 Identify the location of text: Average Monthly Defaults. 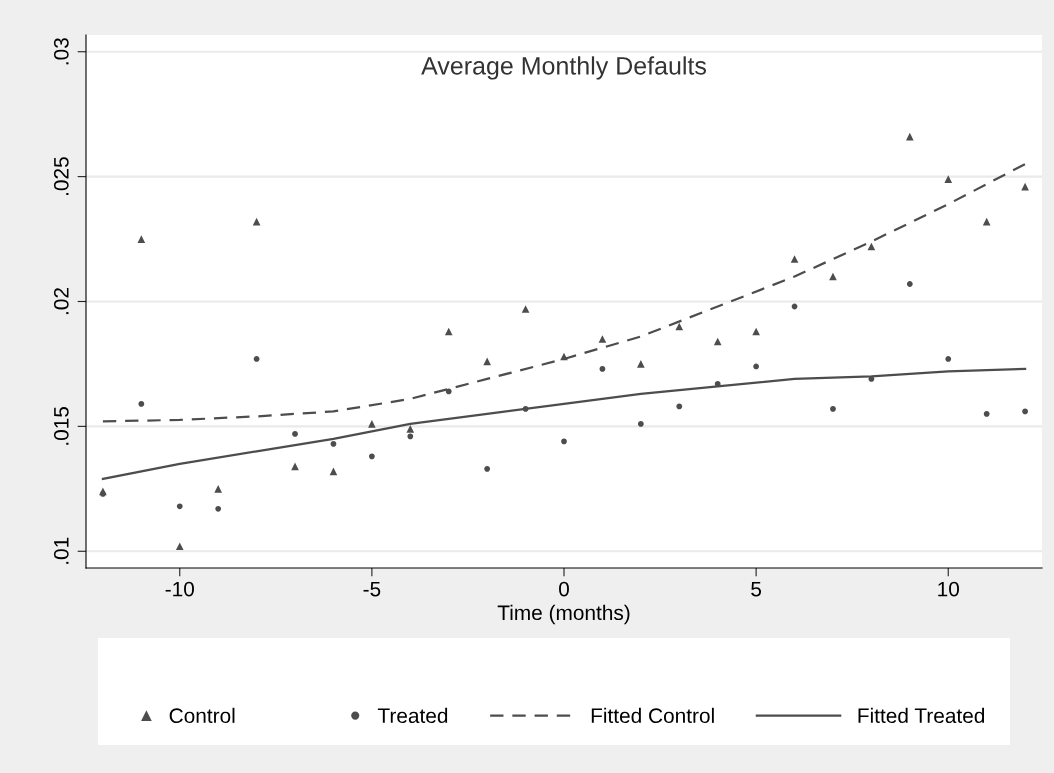
(564, 68).